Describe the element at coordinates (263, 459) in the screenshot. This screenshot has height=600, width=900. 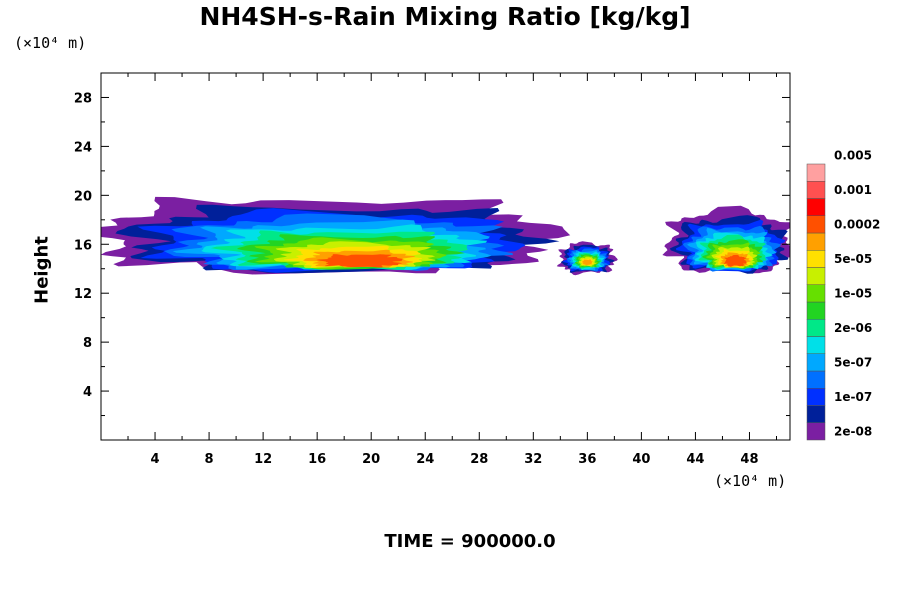
I see `x-tick-label: 12` at that location.